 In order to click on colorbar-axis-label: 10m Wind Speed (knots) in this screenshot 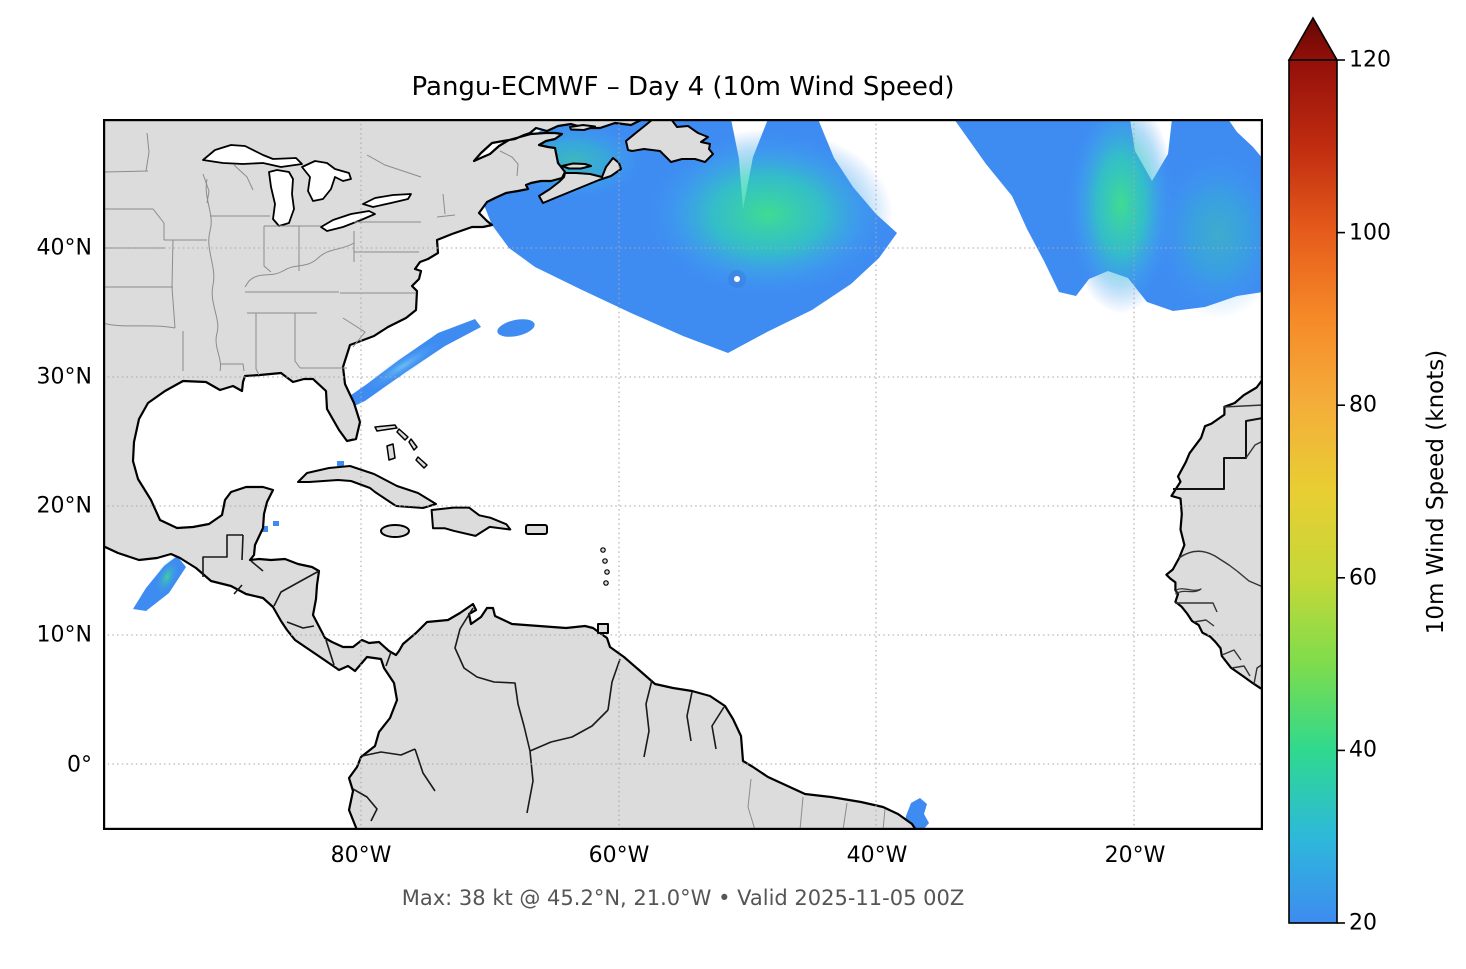, I will do `click(1436, 492)`.